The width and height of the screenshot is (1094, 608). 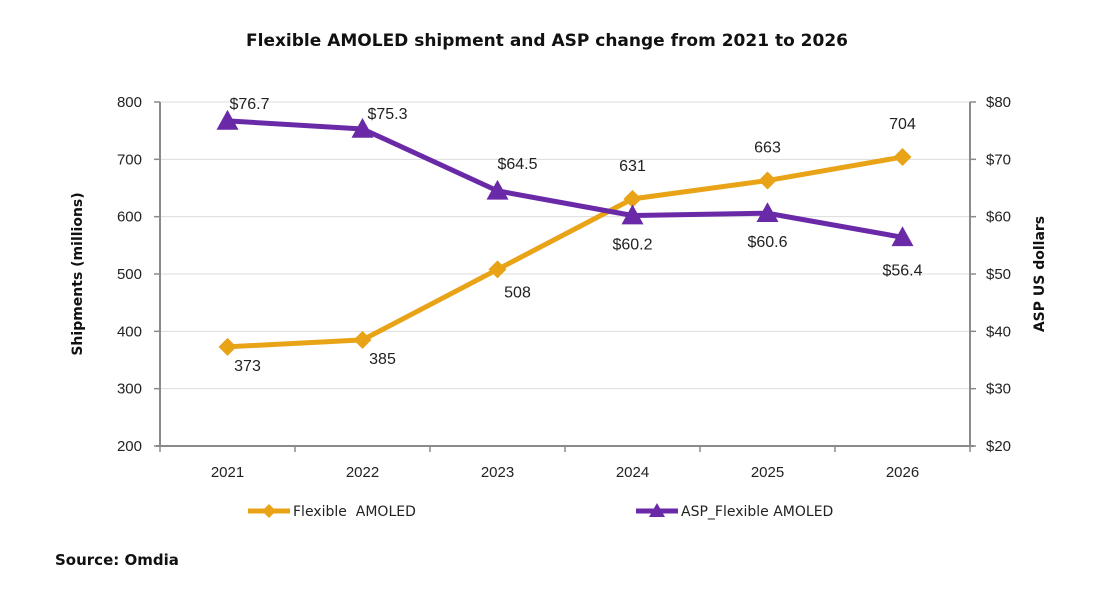 I want to click on left-tick-label: 700, so click(x=129, y=159).